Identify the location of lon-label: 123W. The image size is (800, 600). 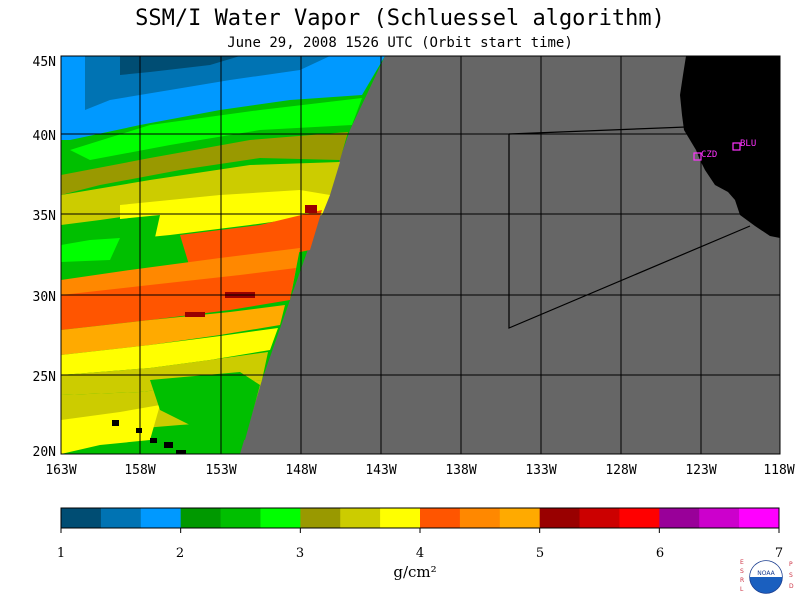
(700, 470).